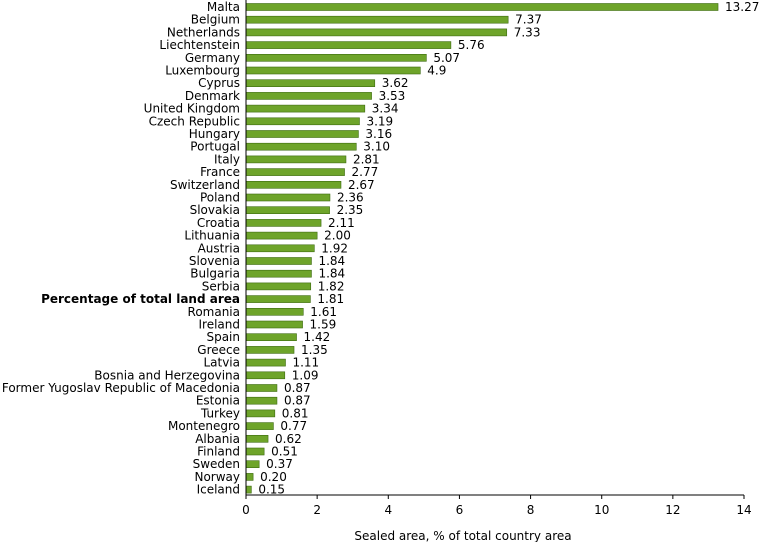 This screenshot has width=768, height=547. Describe the element at coordinates (212, 96) in the screenshot. I see `category-label-denmark: Denmark` at that location.